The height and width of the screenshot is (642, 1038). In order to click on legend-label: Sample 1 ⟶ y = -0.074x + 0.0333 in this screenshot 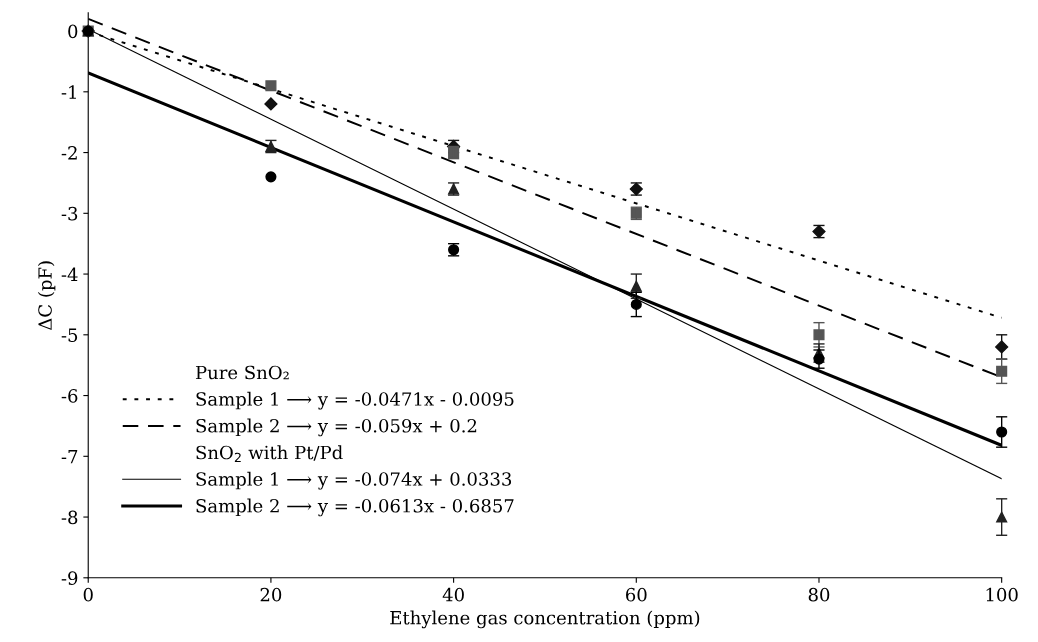, I will do `click(354, 480)`.